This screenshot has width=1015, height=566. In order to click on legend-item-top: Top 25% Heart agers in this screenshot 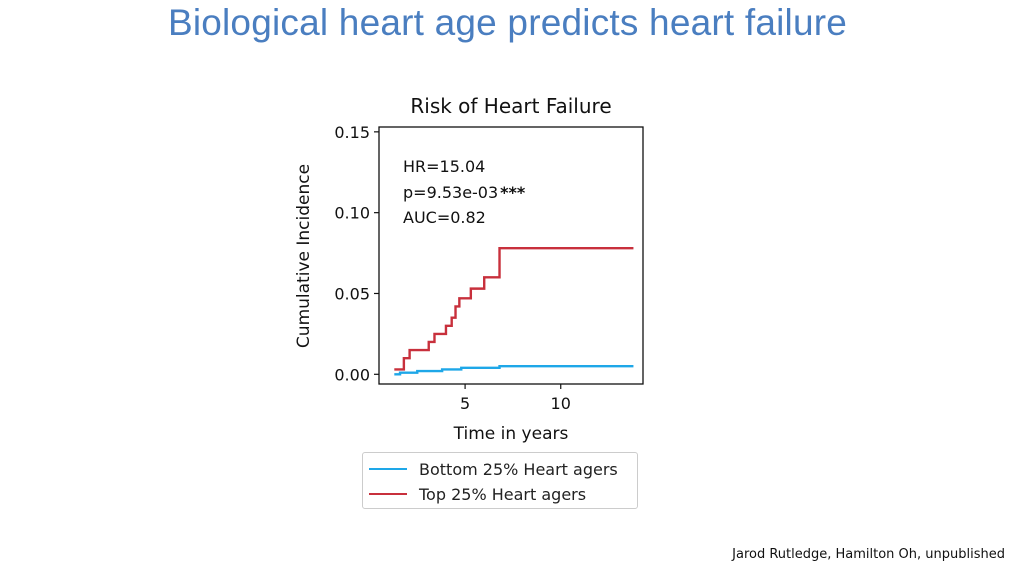, I will do `click(477, 494)`.